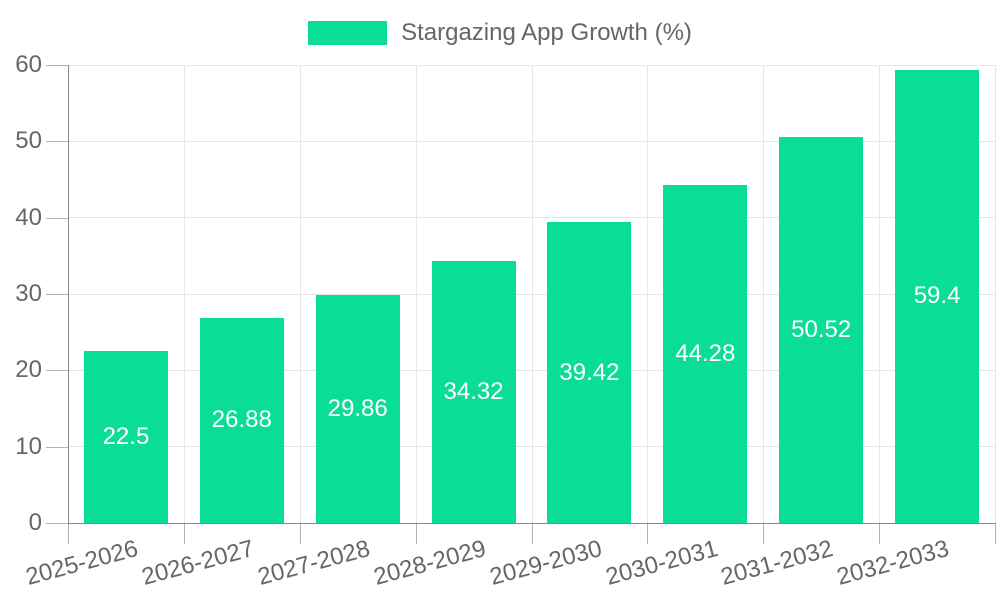 The width and height of the screenshot is (1000, 600). I want to click on x-tick-label: 2025-2026, so click(82, 563).